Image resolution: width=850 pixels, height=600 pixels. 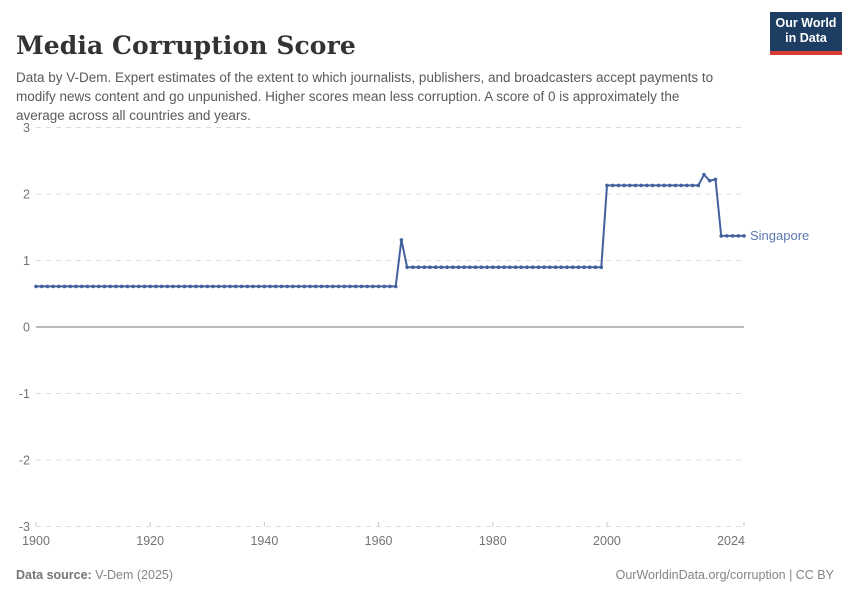 I want to click on owid-logo: Our World in Data, so click(x=806, y=33).